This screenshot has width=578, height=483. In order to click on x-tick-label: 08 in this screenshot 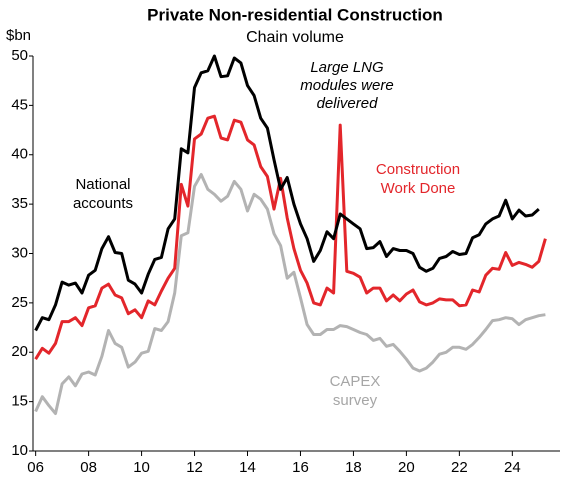, I will do `click(88, 467)`.